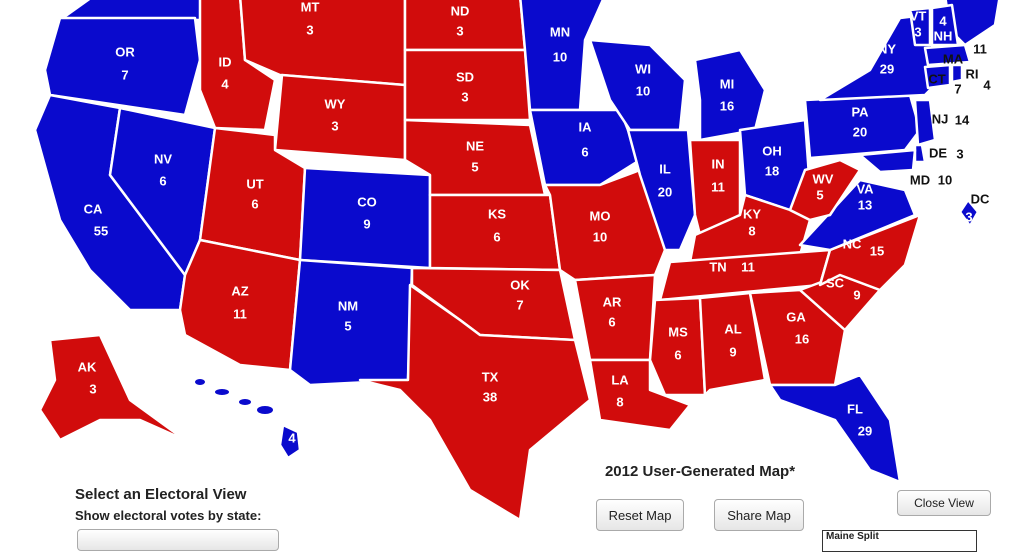  What do you see at coordinates (87, 366) in the screenshot?
I see `state-abbr: AK` at bounding box center [87, 366].